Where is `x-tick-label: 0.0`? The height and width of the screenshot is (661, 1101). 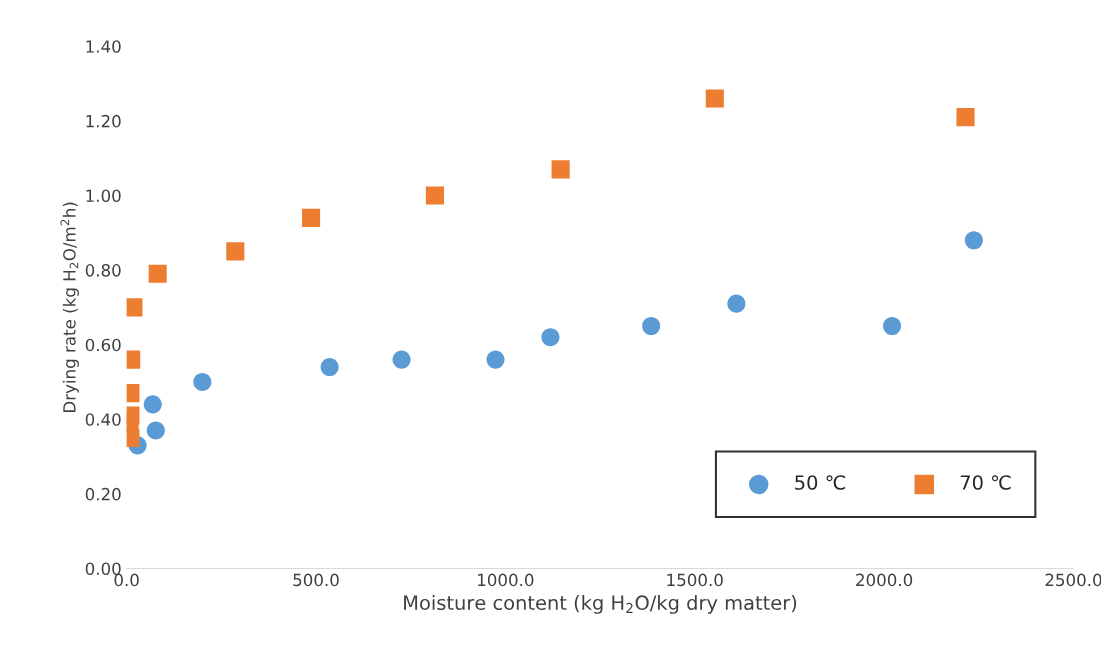
x-tick-label: 0.0 is located at coordinates (126, 580).